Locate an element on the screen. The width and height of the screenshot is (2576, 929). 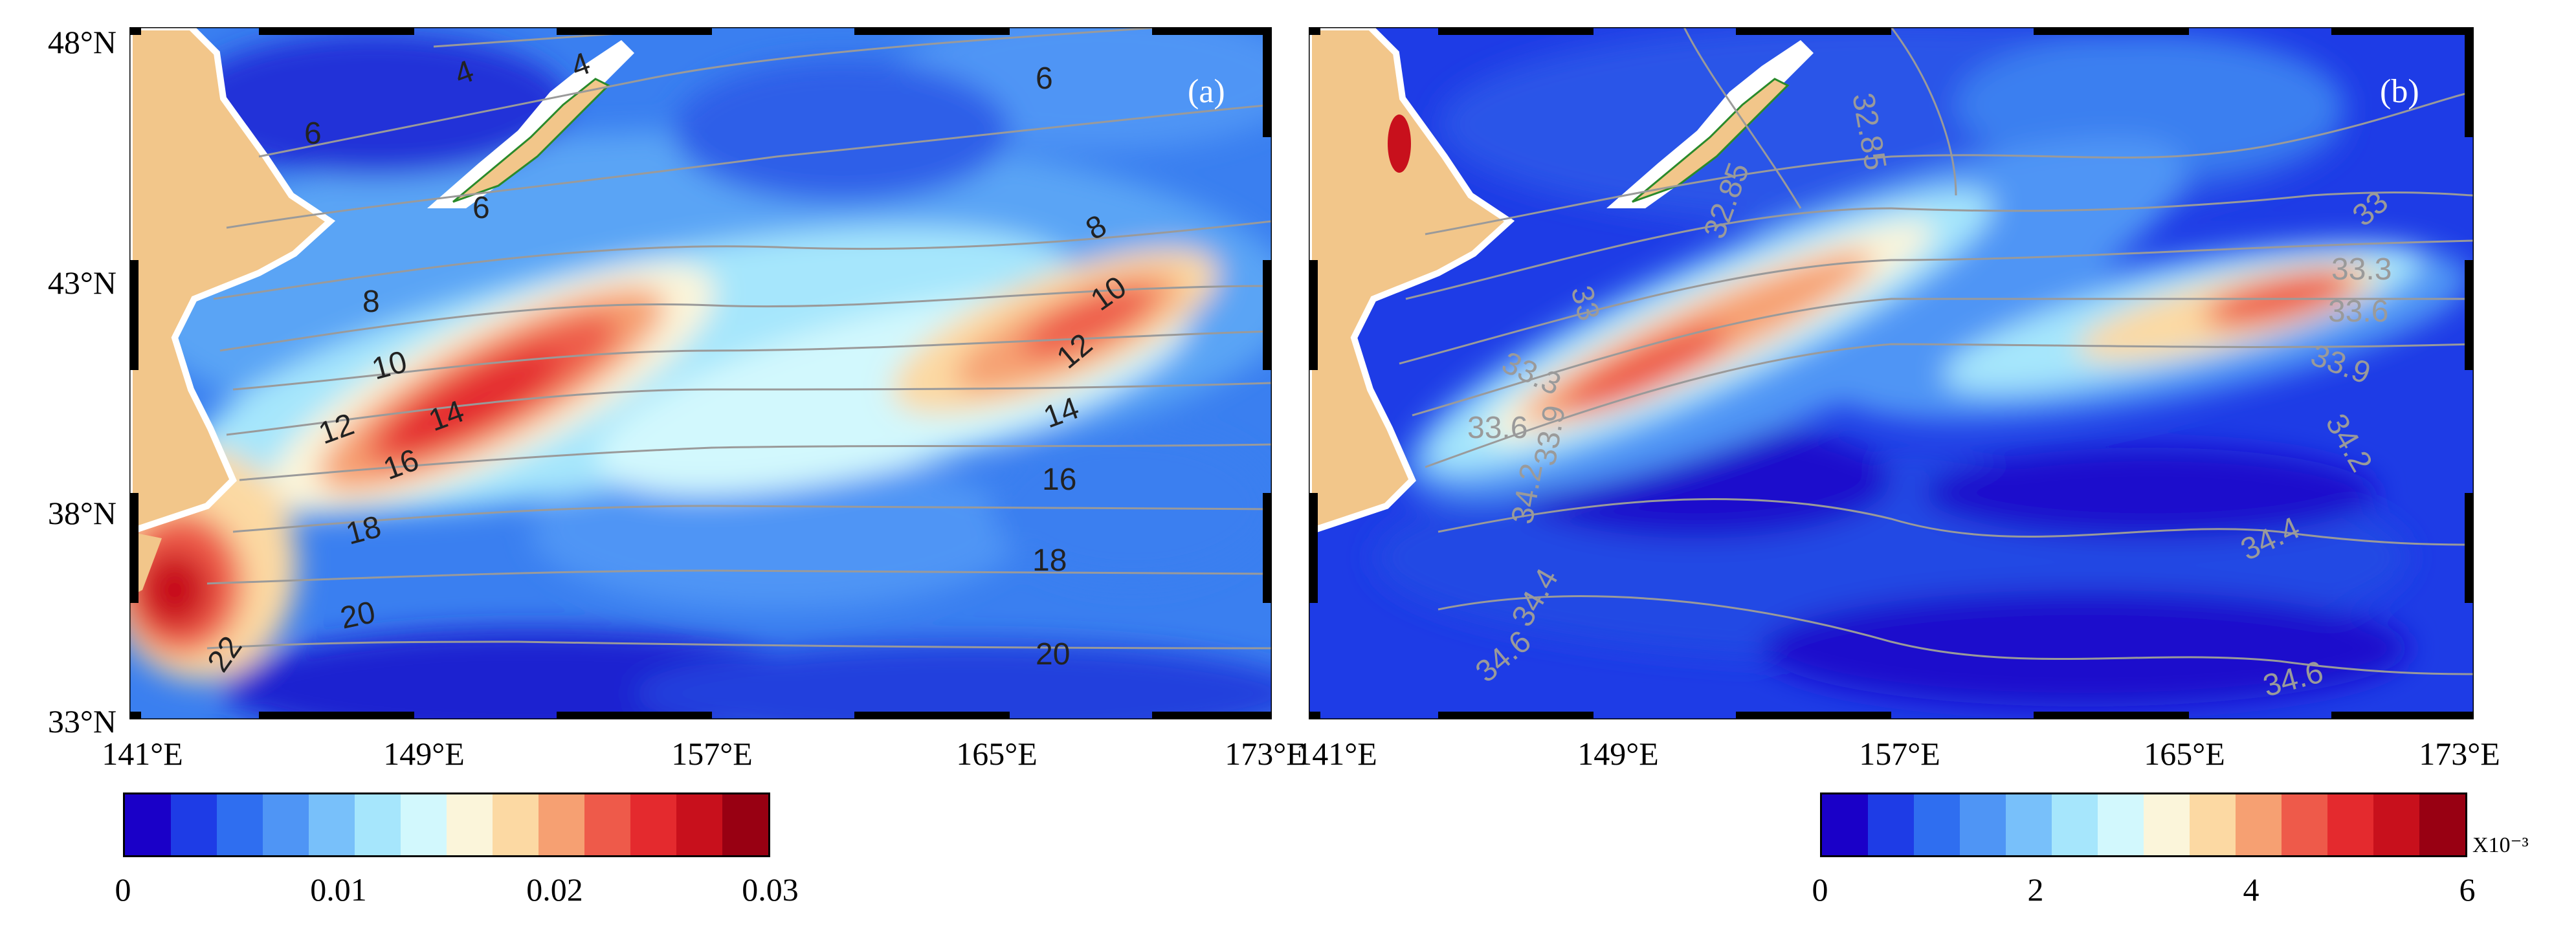
colorbar-b is located at coordinates (2143, 824).